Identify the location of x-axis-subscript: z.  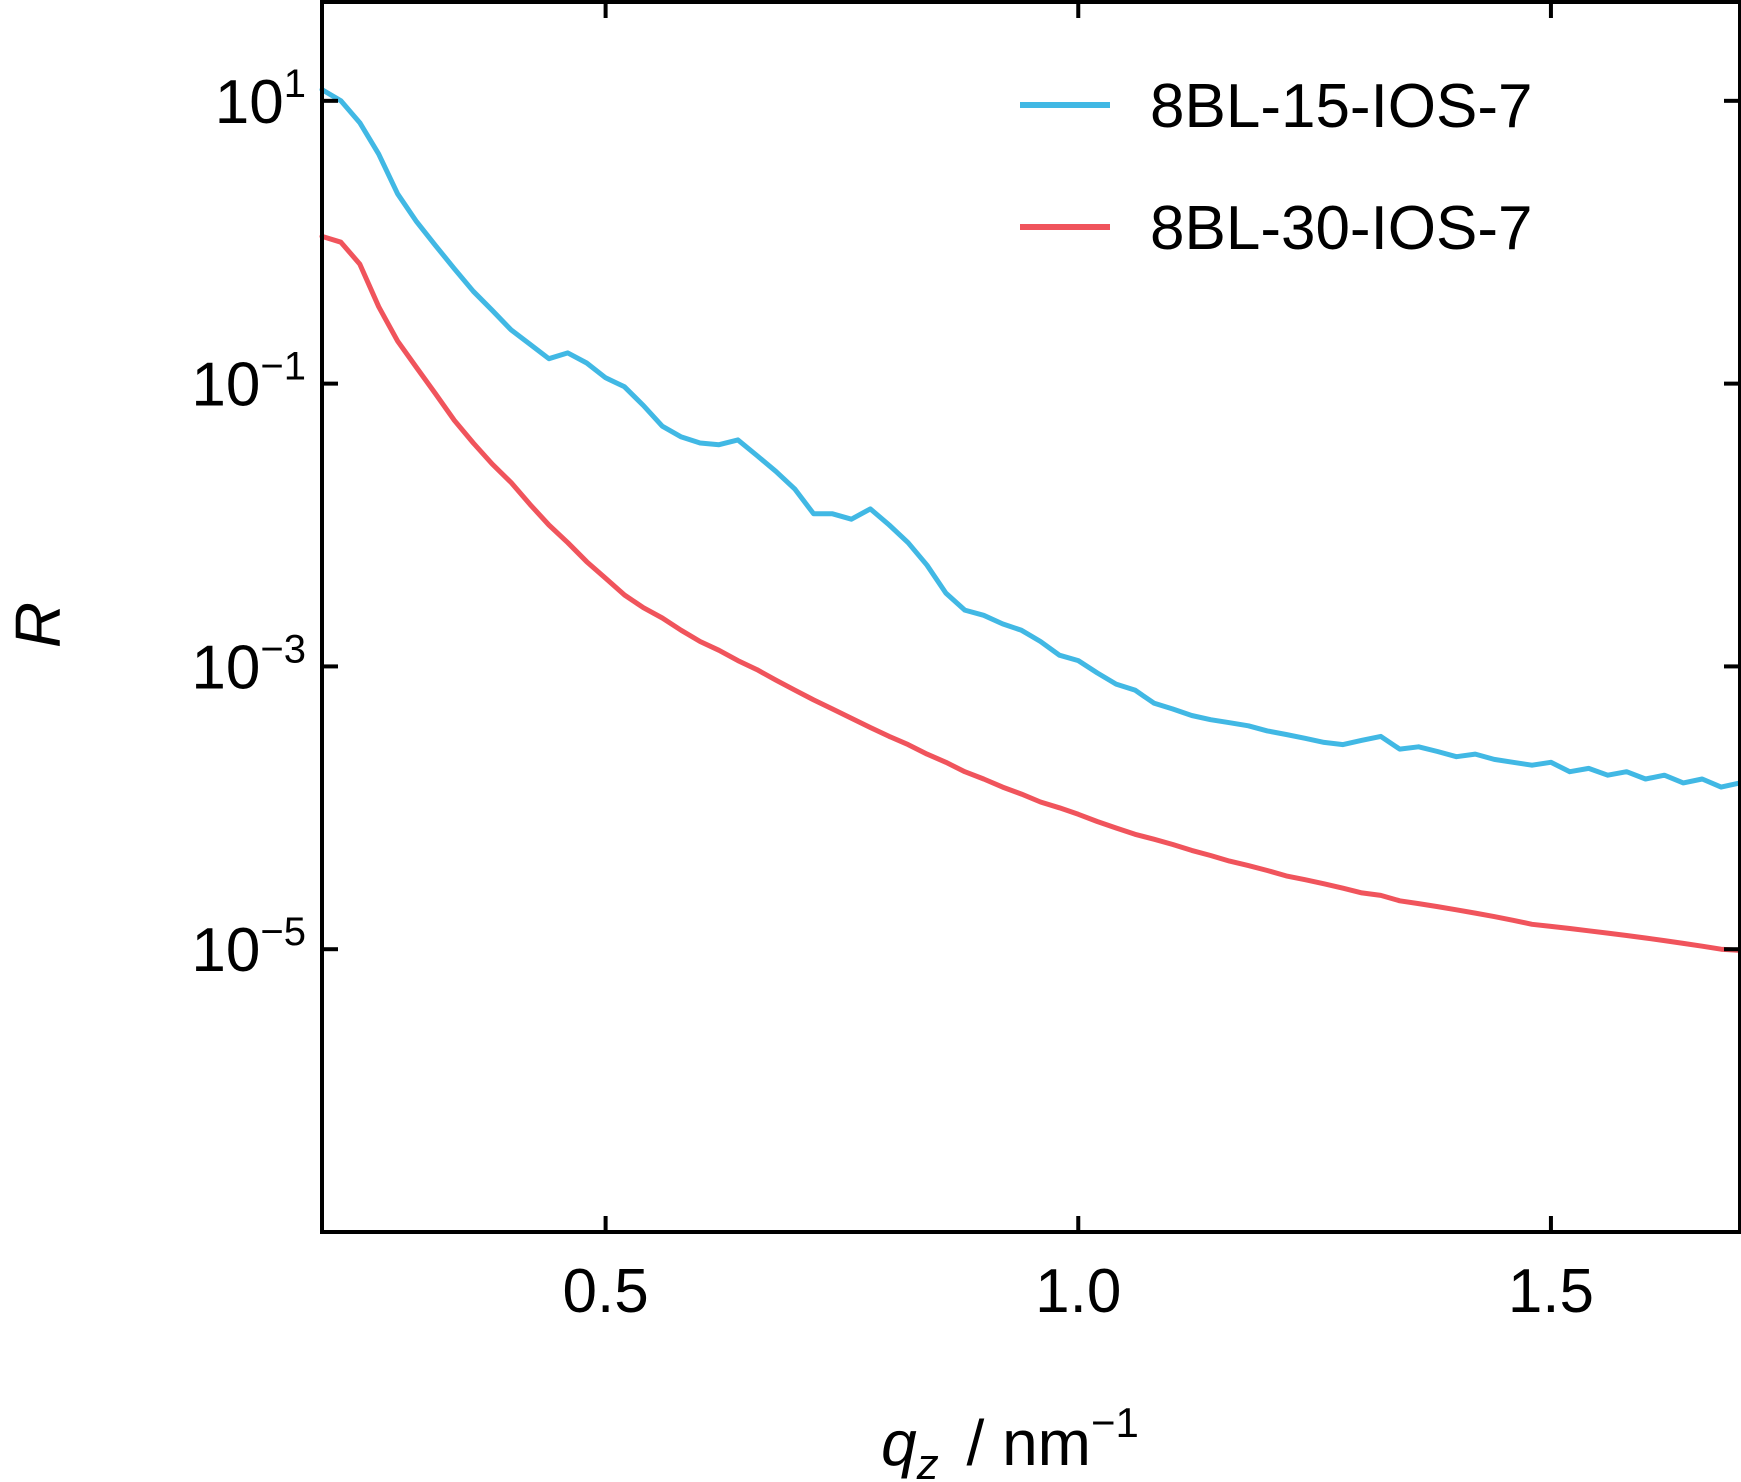
(927, 1461).